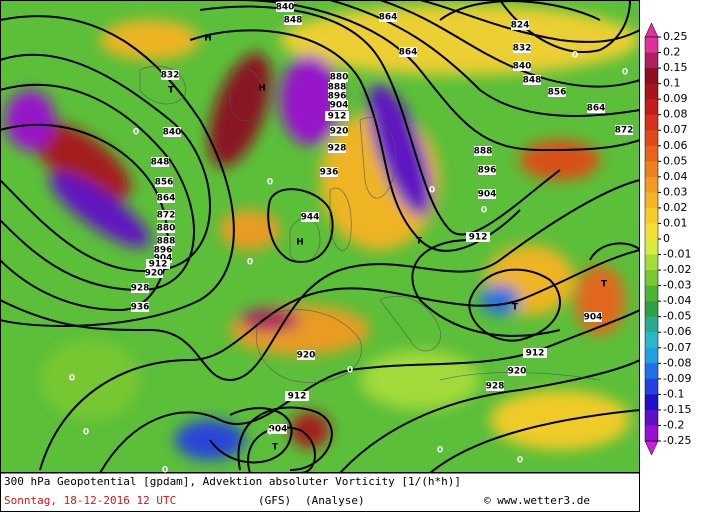 The height and width of the screenshot is (513, 704). What do you see at coordinates (675, 36) in the screenshot?
I see `colorbar-label: 0.25` at bounding box center [675, 36].